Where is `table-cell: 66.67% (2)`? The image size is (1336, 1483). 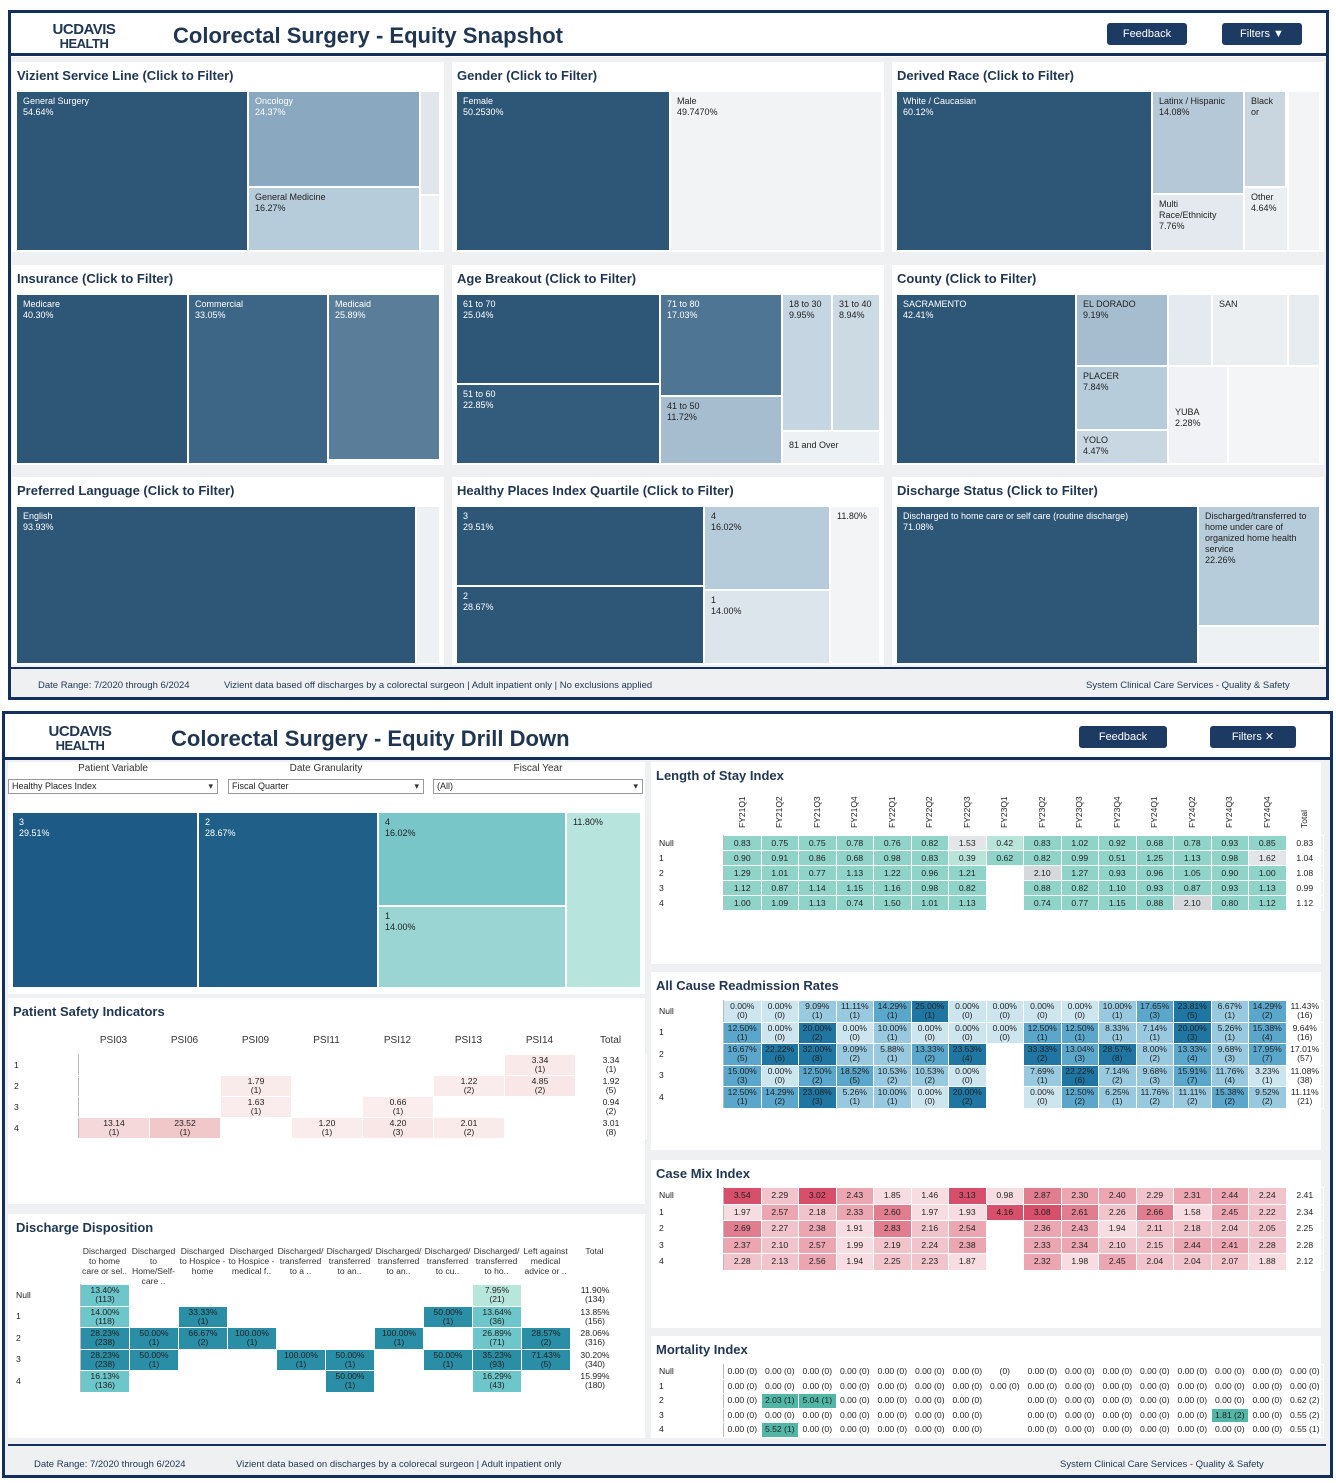 table-cell: 66.67% (2) is located at coordinates (203, 1338).